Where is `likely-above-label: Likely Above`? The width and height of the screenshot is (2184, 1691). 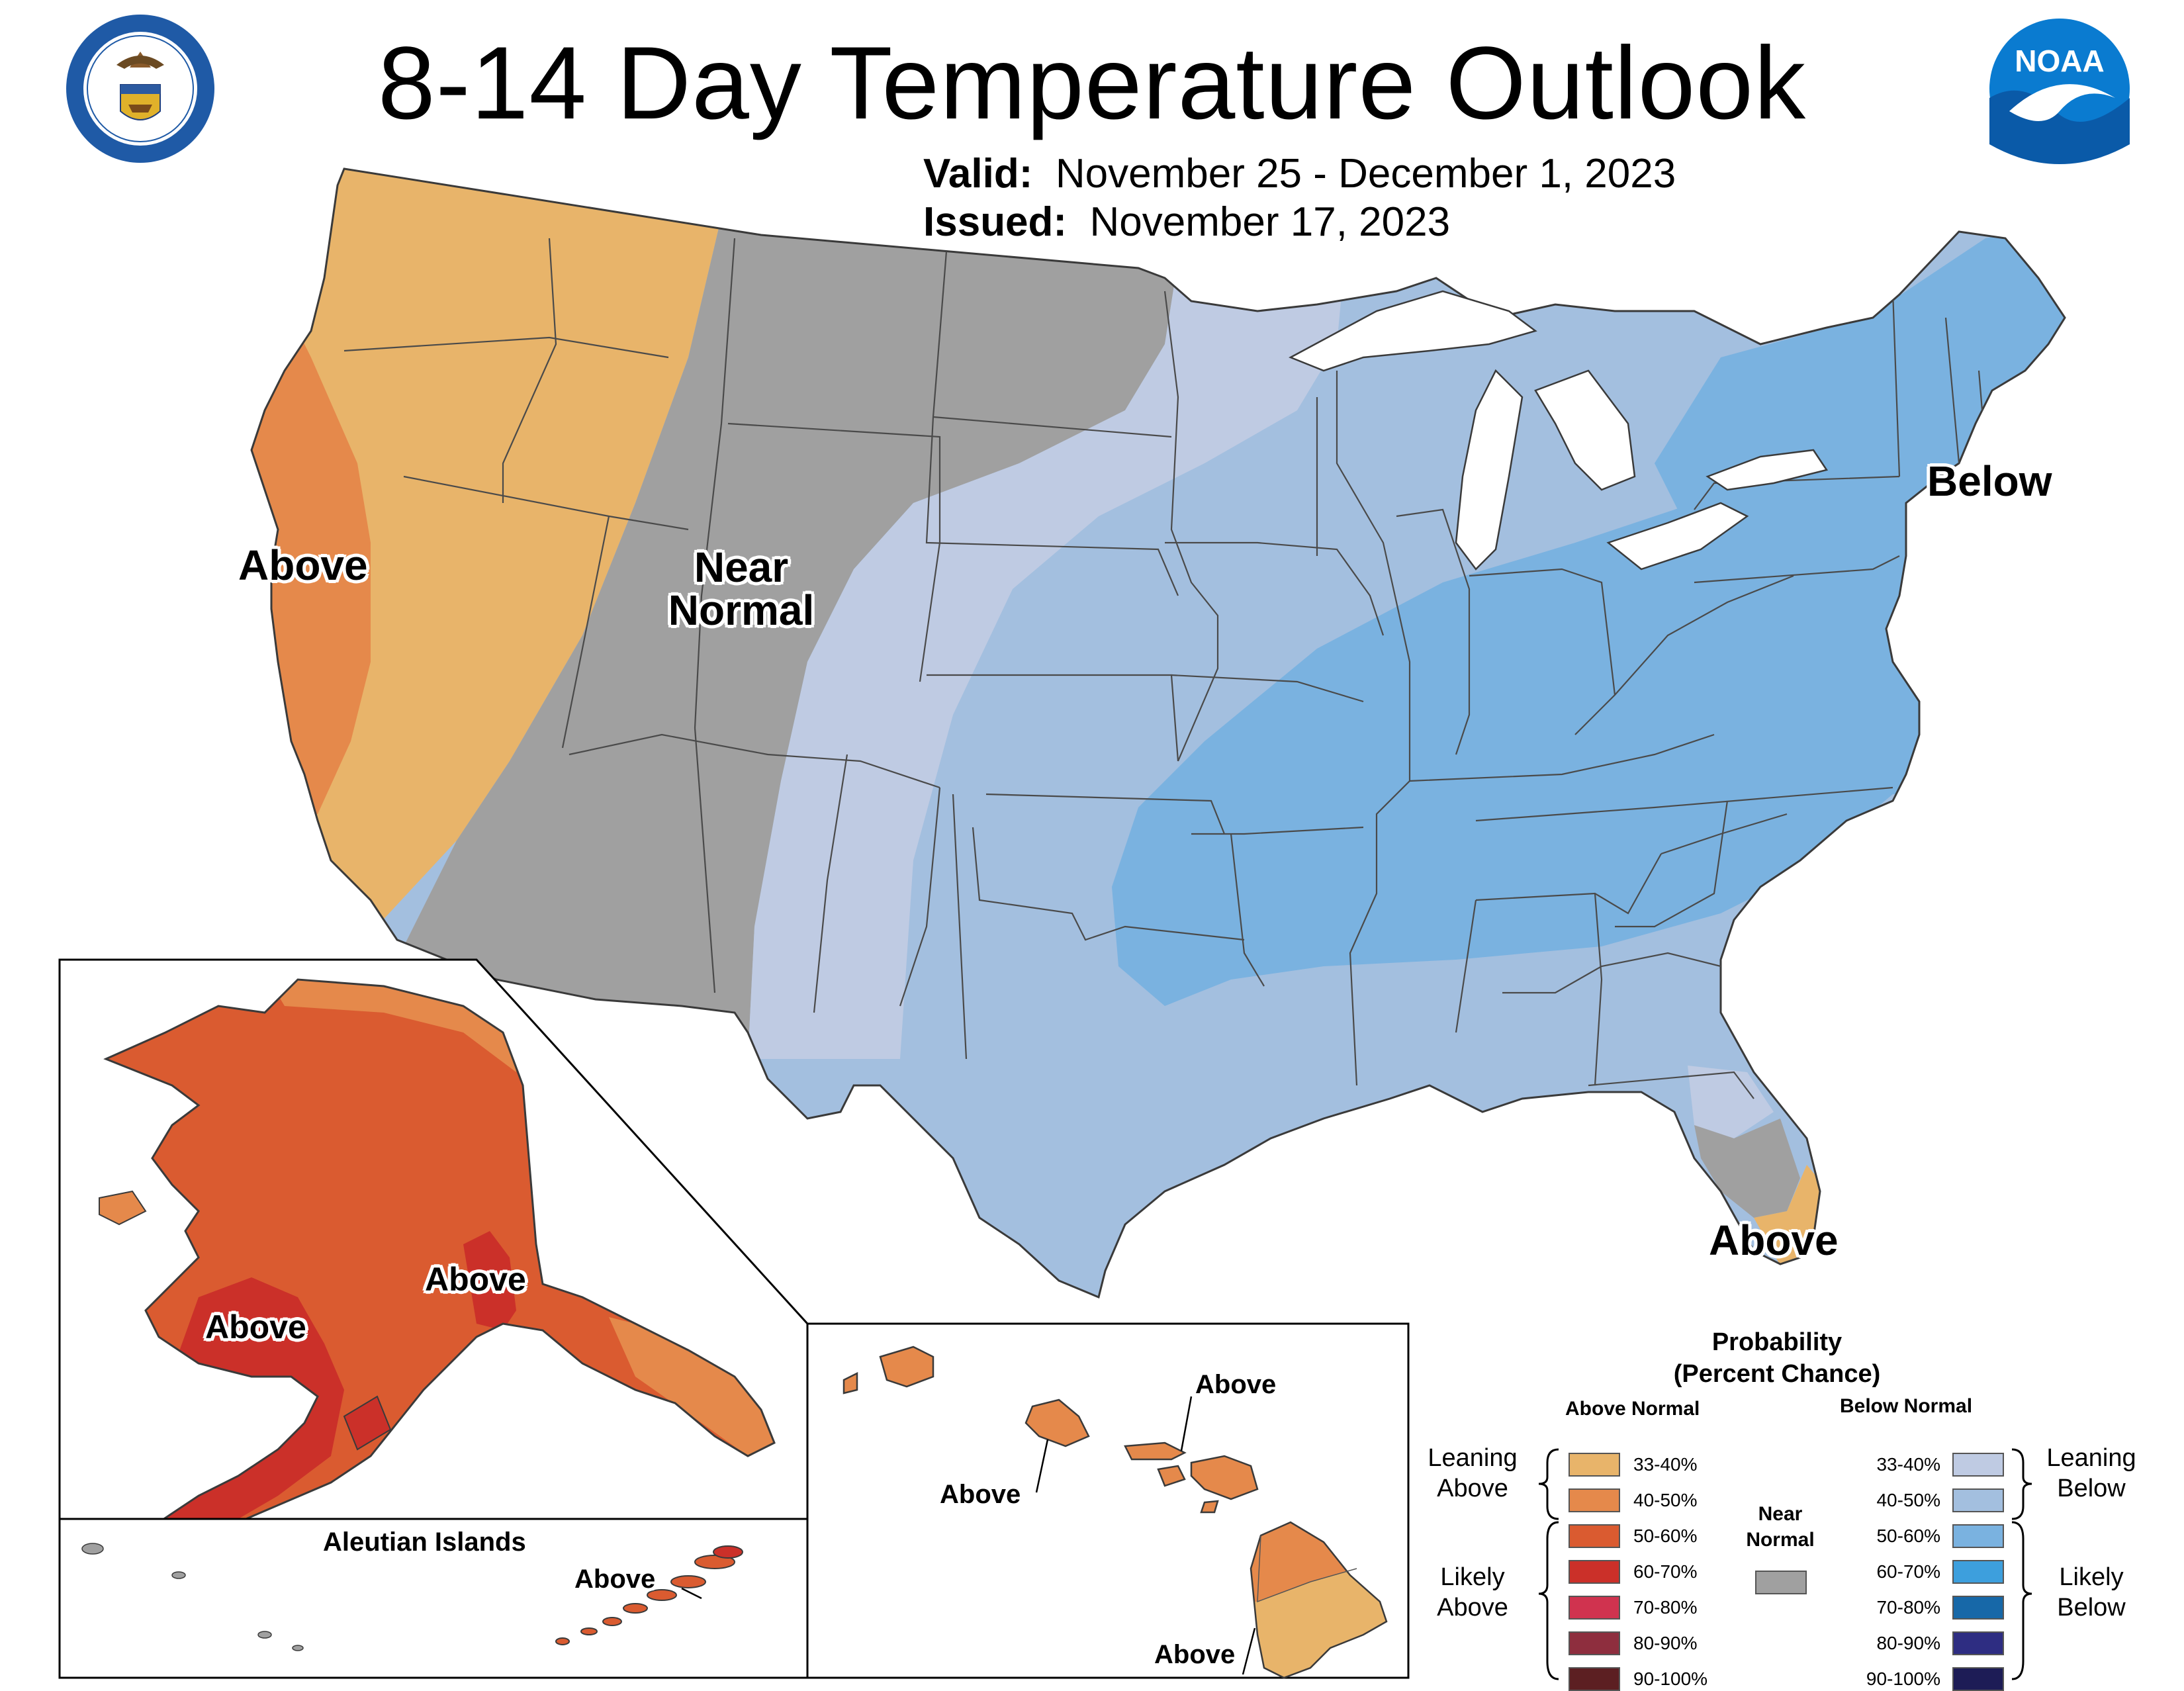
likely-above-label: Likely Above is located at coordinates (1473, 1592).